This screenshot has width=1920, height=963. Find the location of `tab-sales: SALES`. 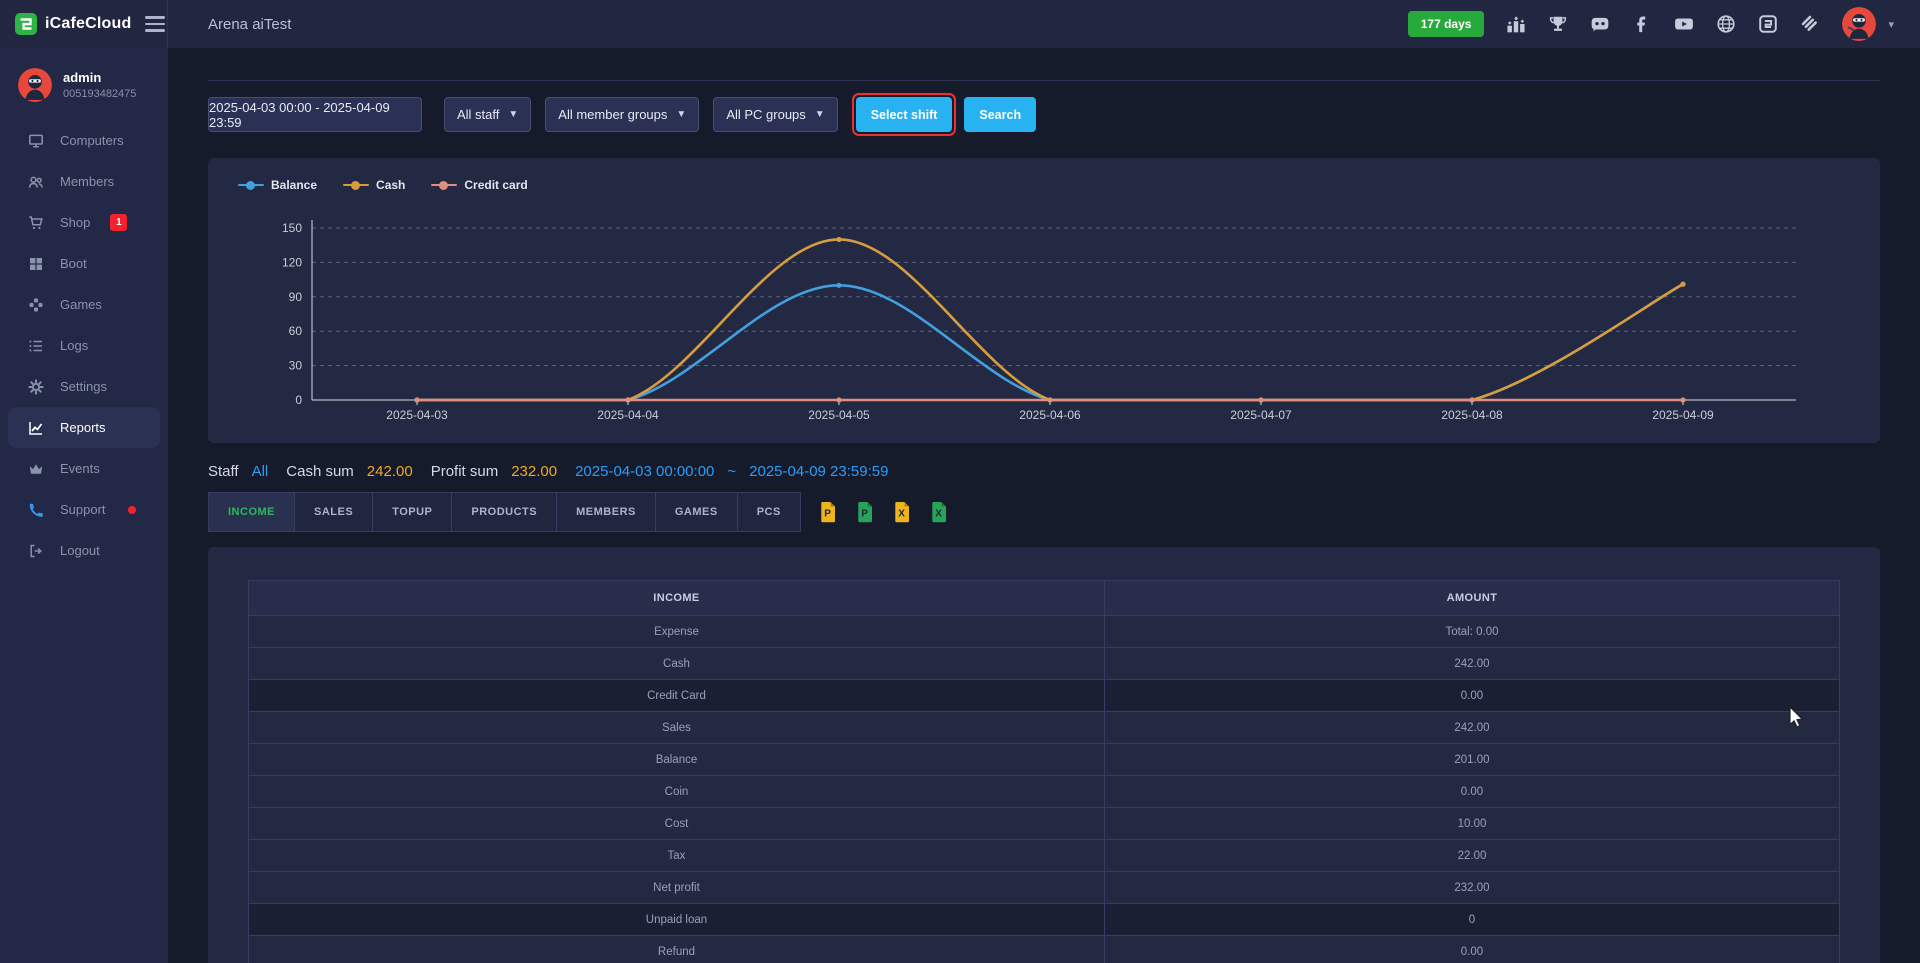

tab-sales: SALES is located at coordinates (334, 512).